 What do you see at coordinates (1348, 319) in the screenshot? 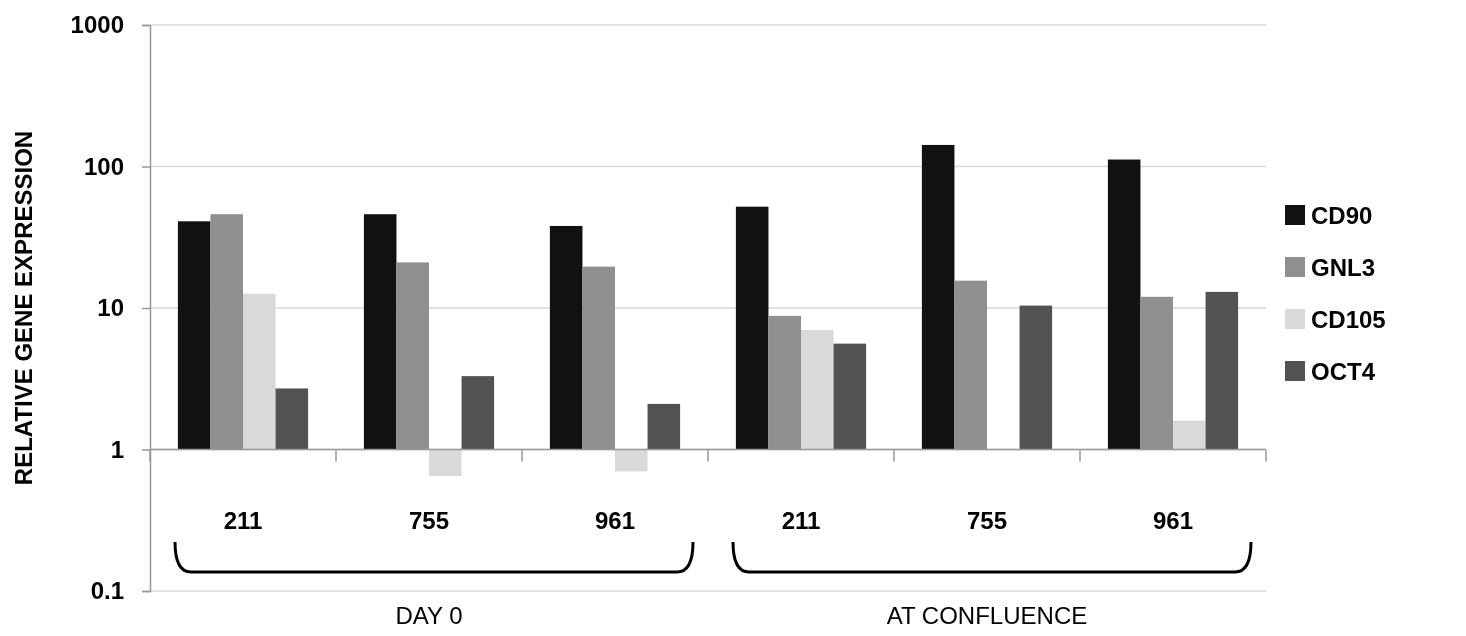
I see `legend-label: CD105` at bounding box center [1348, 319].